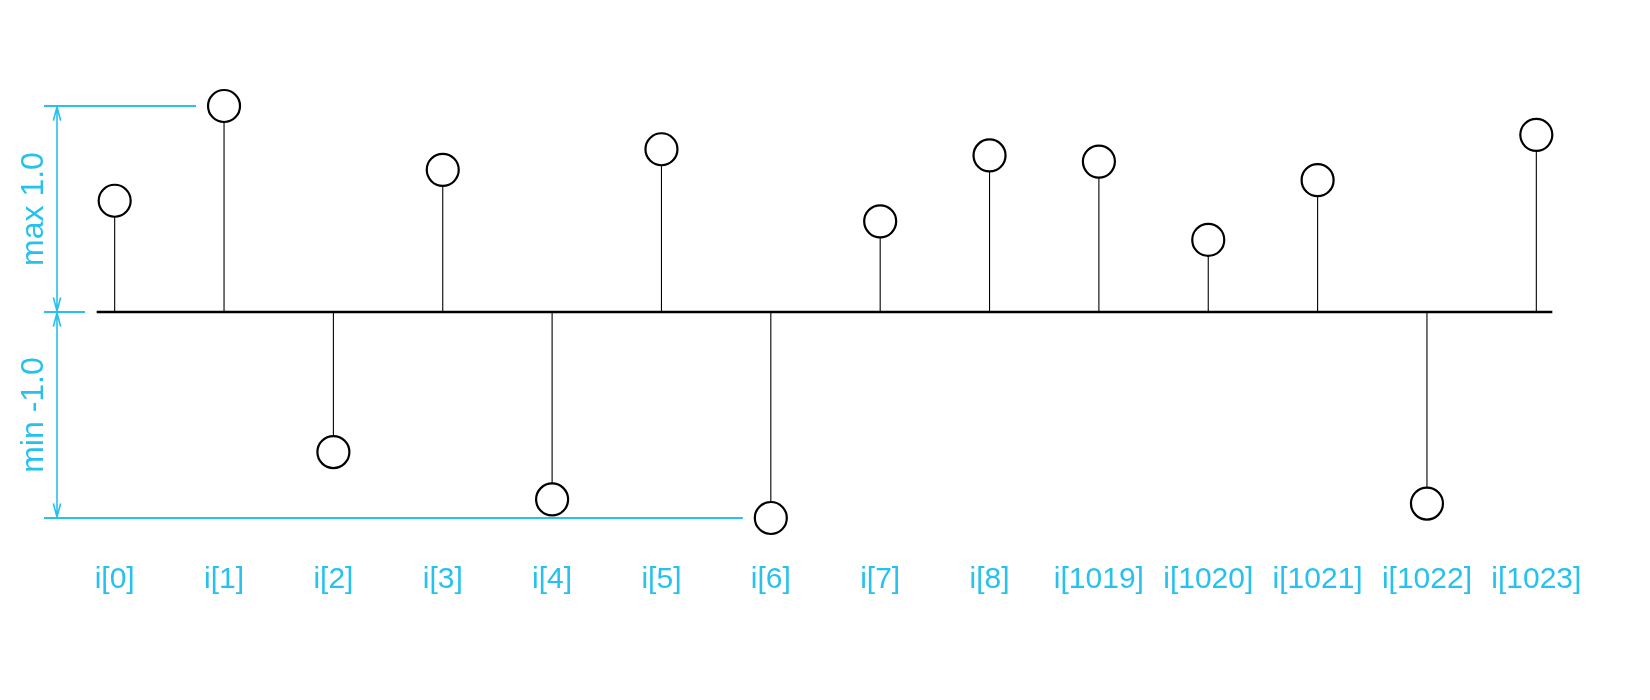 Image resolution: width=1650 pixels, height=700 pixels. Describe the element at coordinates (333, 578) in the screenshot. I see `x-tick-label: i[2]` at that location.